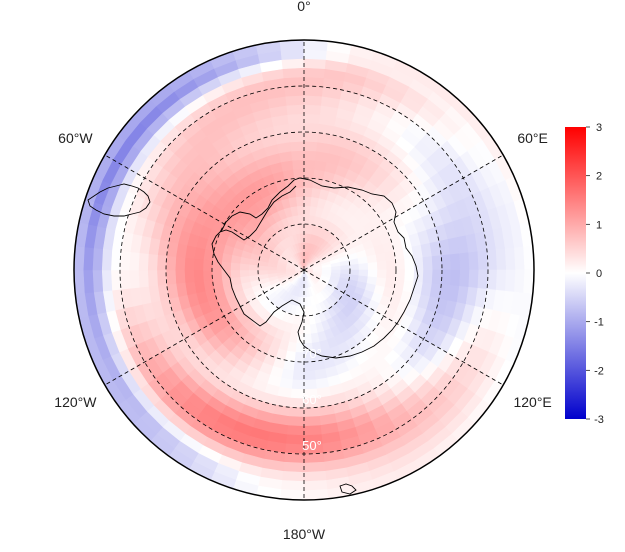 This screenshot has width=625, height=552. I want to click on colorbar-tick-label: 3, so click(599, 128).